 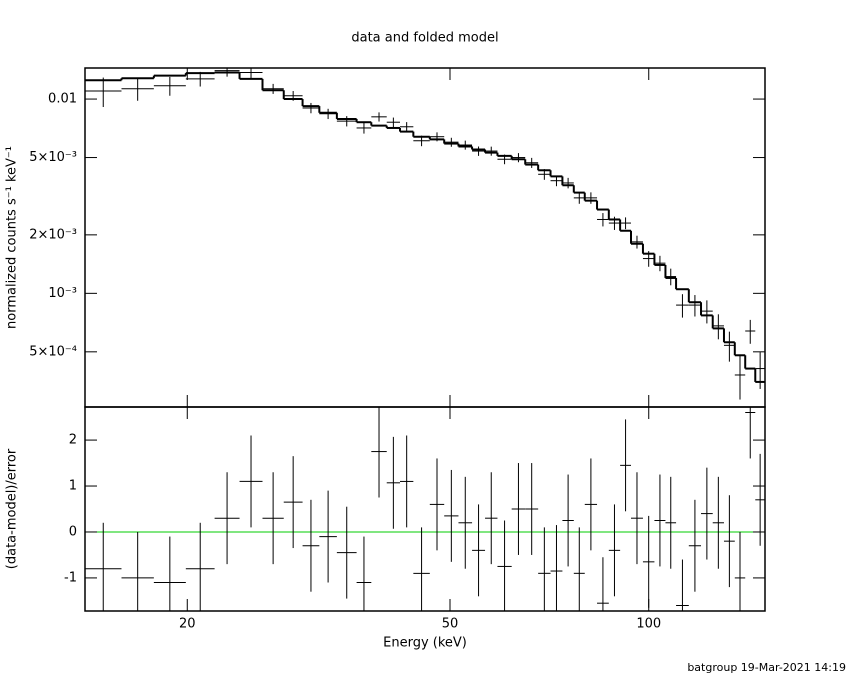 What do you see at coordinates (53, 157) in the screenshot?
I see `y-tick-label: 5×10⁻³` at bounding box center [53, 157].